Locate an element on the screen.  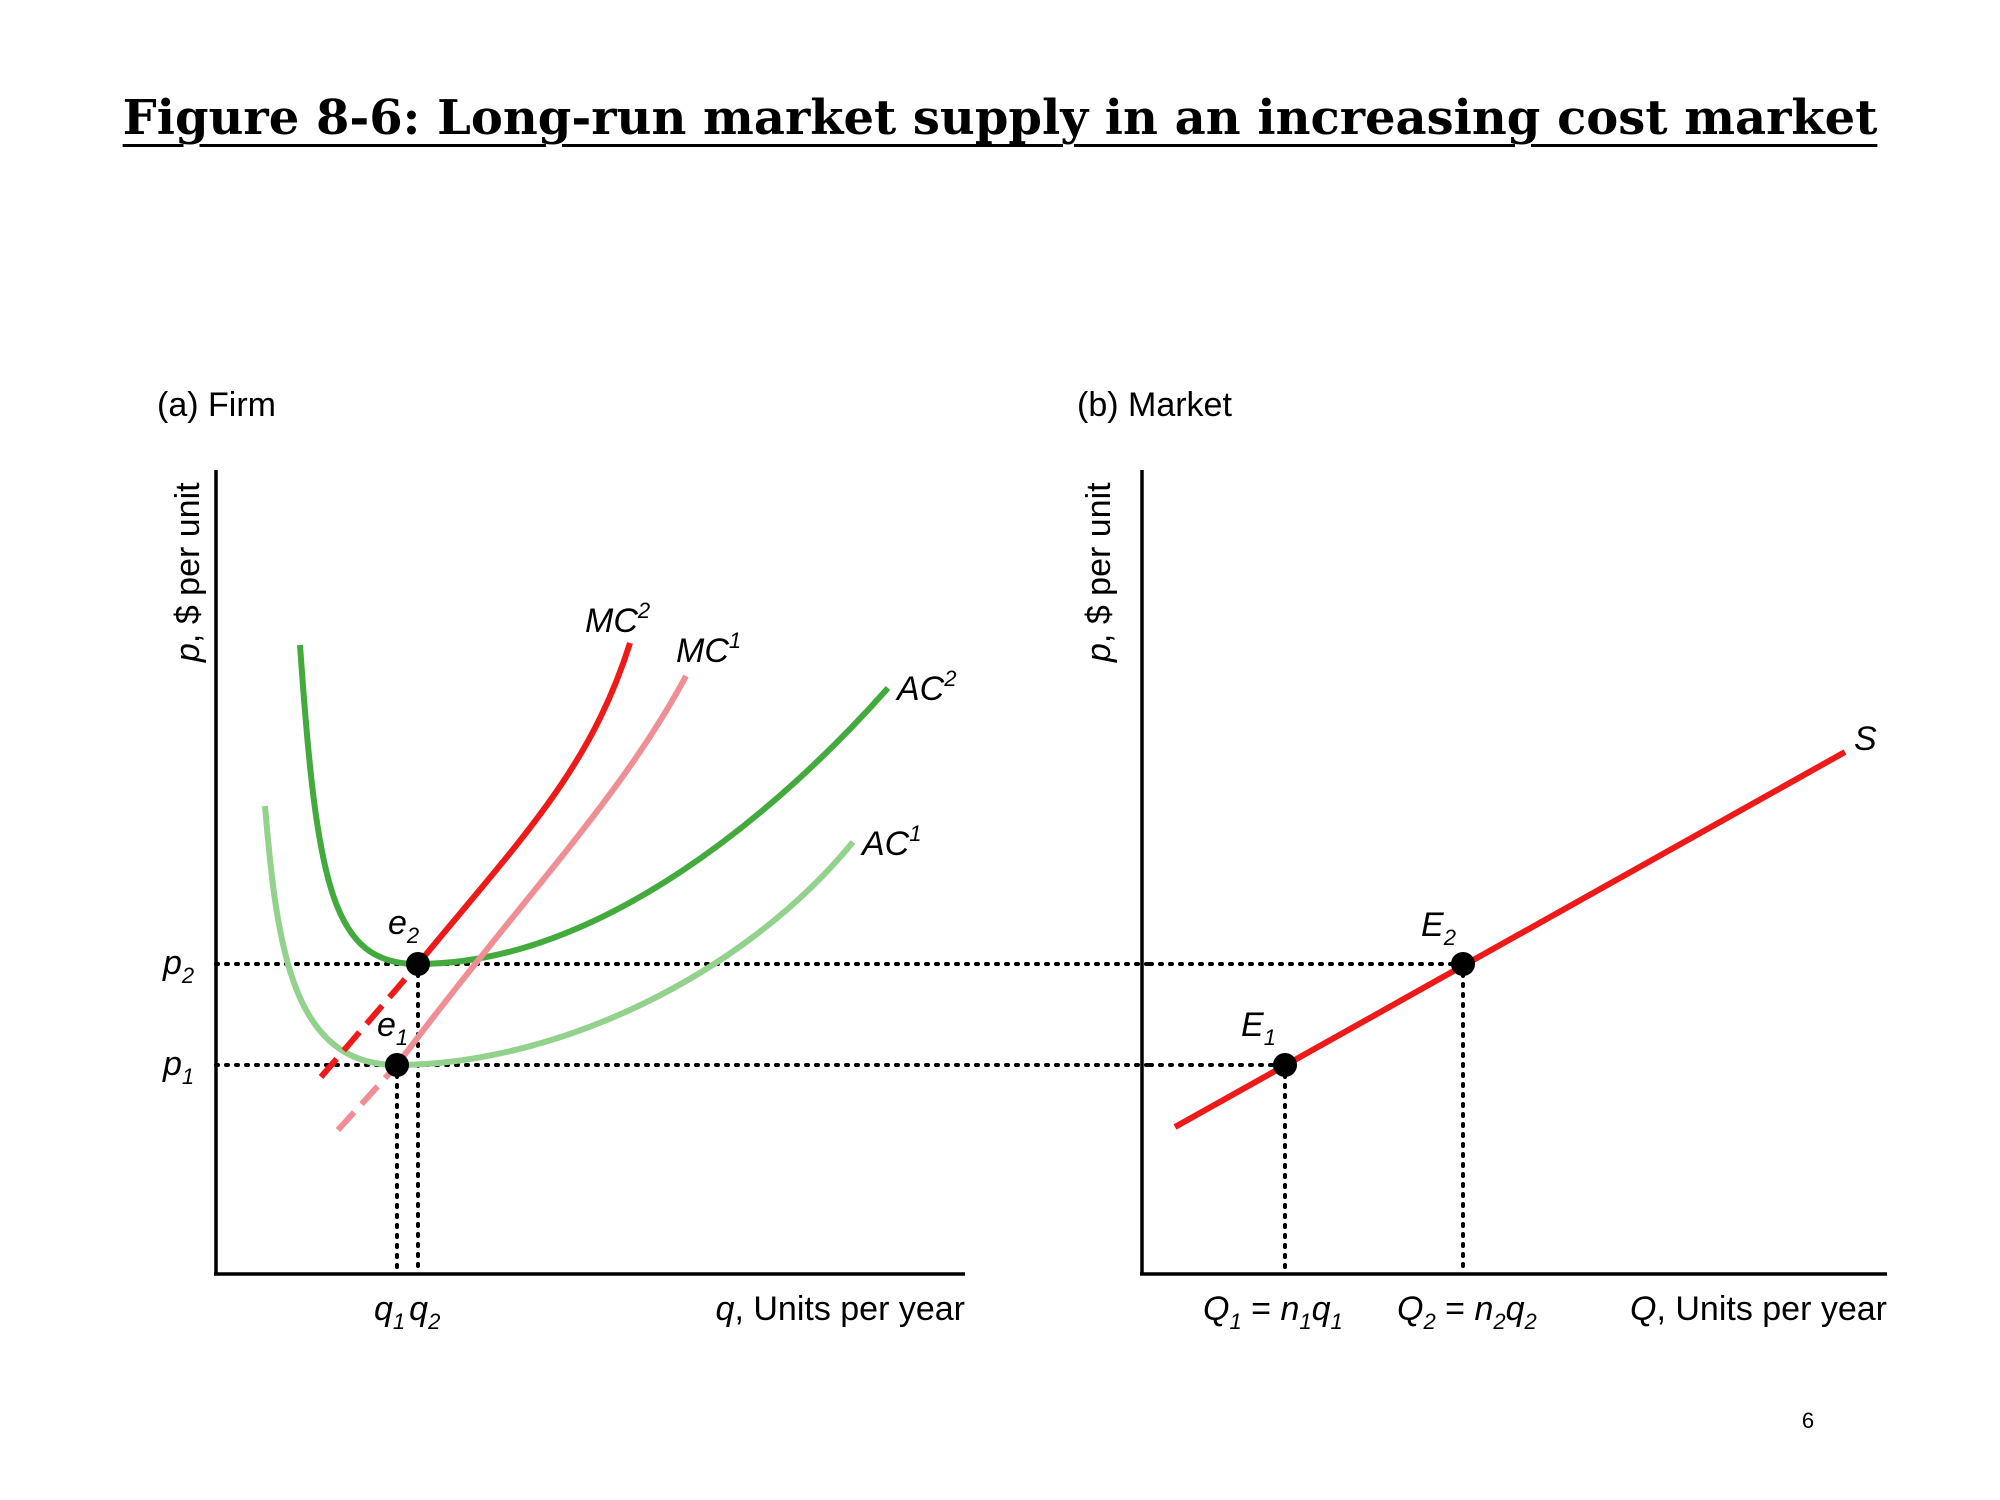
e2-label: e2 is located at coordinates (403, 926).